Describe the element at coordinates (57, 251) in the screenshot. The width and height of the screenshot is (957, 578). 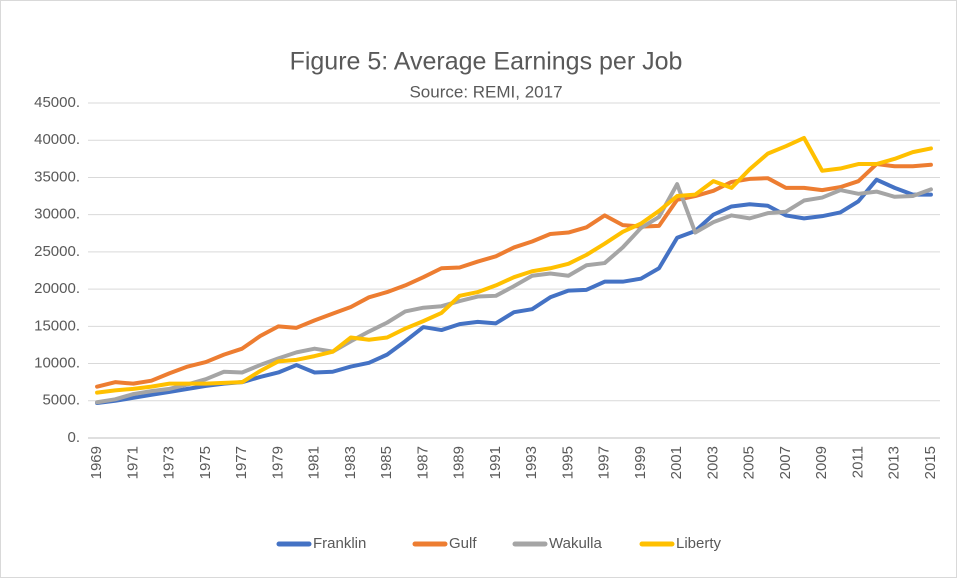
I see `y-tick-label: 25000.` at that location.